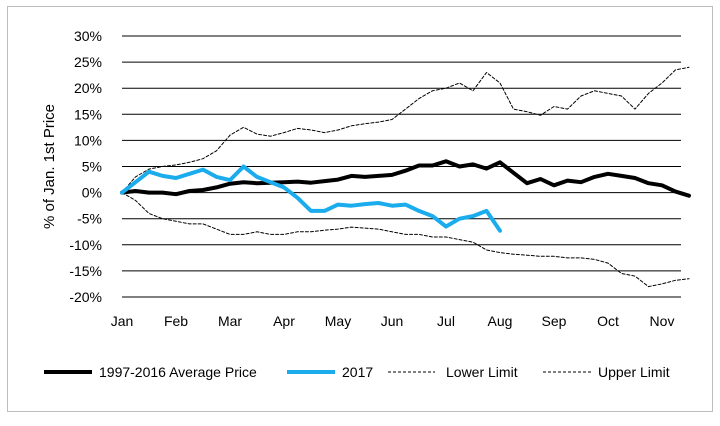 This screenshot has width=720, height=426. I want to click on y-tick-label: 15%, so click(88, 114).